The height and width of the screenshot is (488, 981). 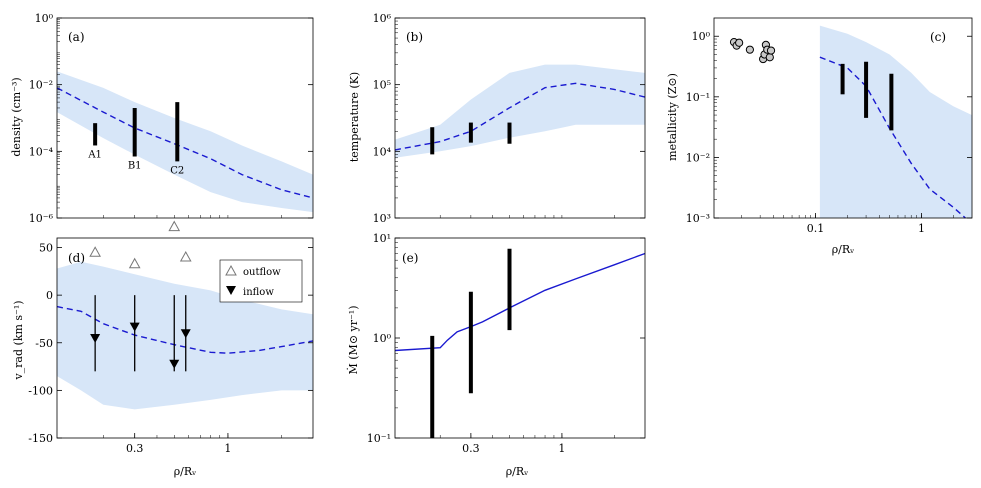 I want to click on panel-d-model, so click(x=185, y=329).